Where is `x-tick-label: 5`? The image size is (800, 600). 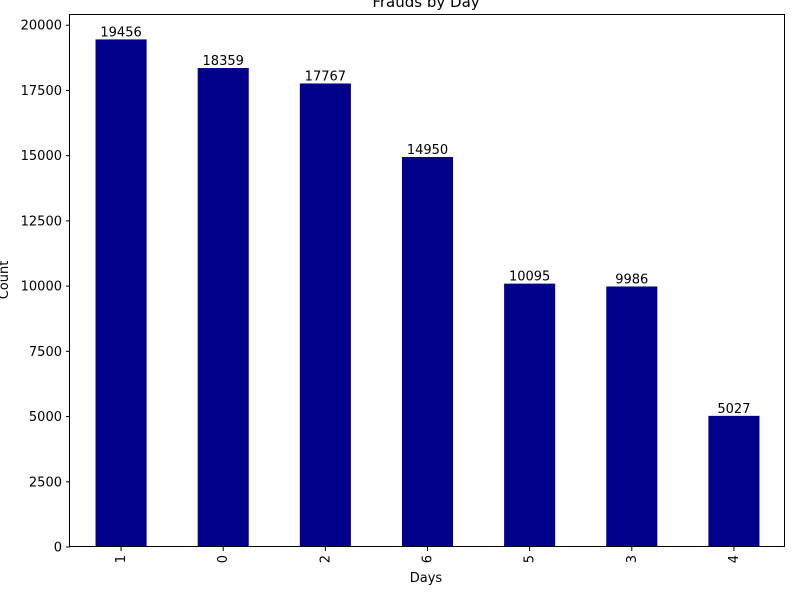 x-tick-label: 5 is located at coordinates (530, 559).